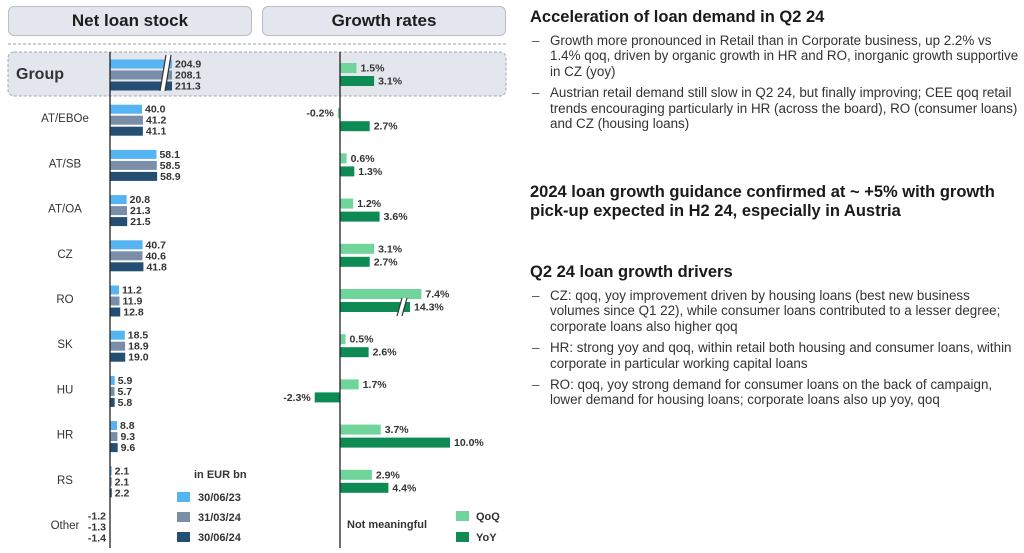  Describe the element at coordinates (486, 538) in the screenshot. I see `legend-label: YoY` at that location.